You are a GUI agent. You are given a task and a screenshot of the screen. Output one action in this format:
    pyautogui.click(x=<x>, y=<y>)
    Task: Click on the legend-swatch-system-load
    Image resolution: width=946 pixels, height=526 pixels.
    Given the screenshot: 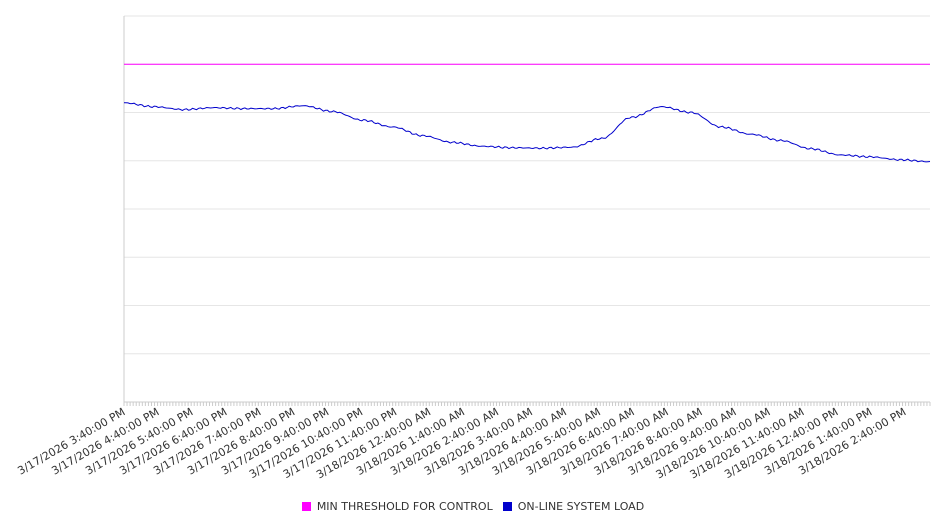 What is the action you would take?
    pyautogui.click(x=507, y=506)
    